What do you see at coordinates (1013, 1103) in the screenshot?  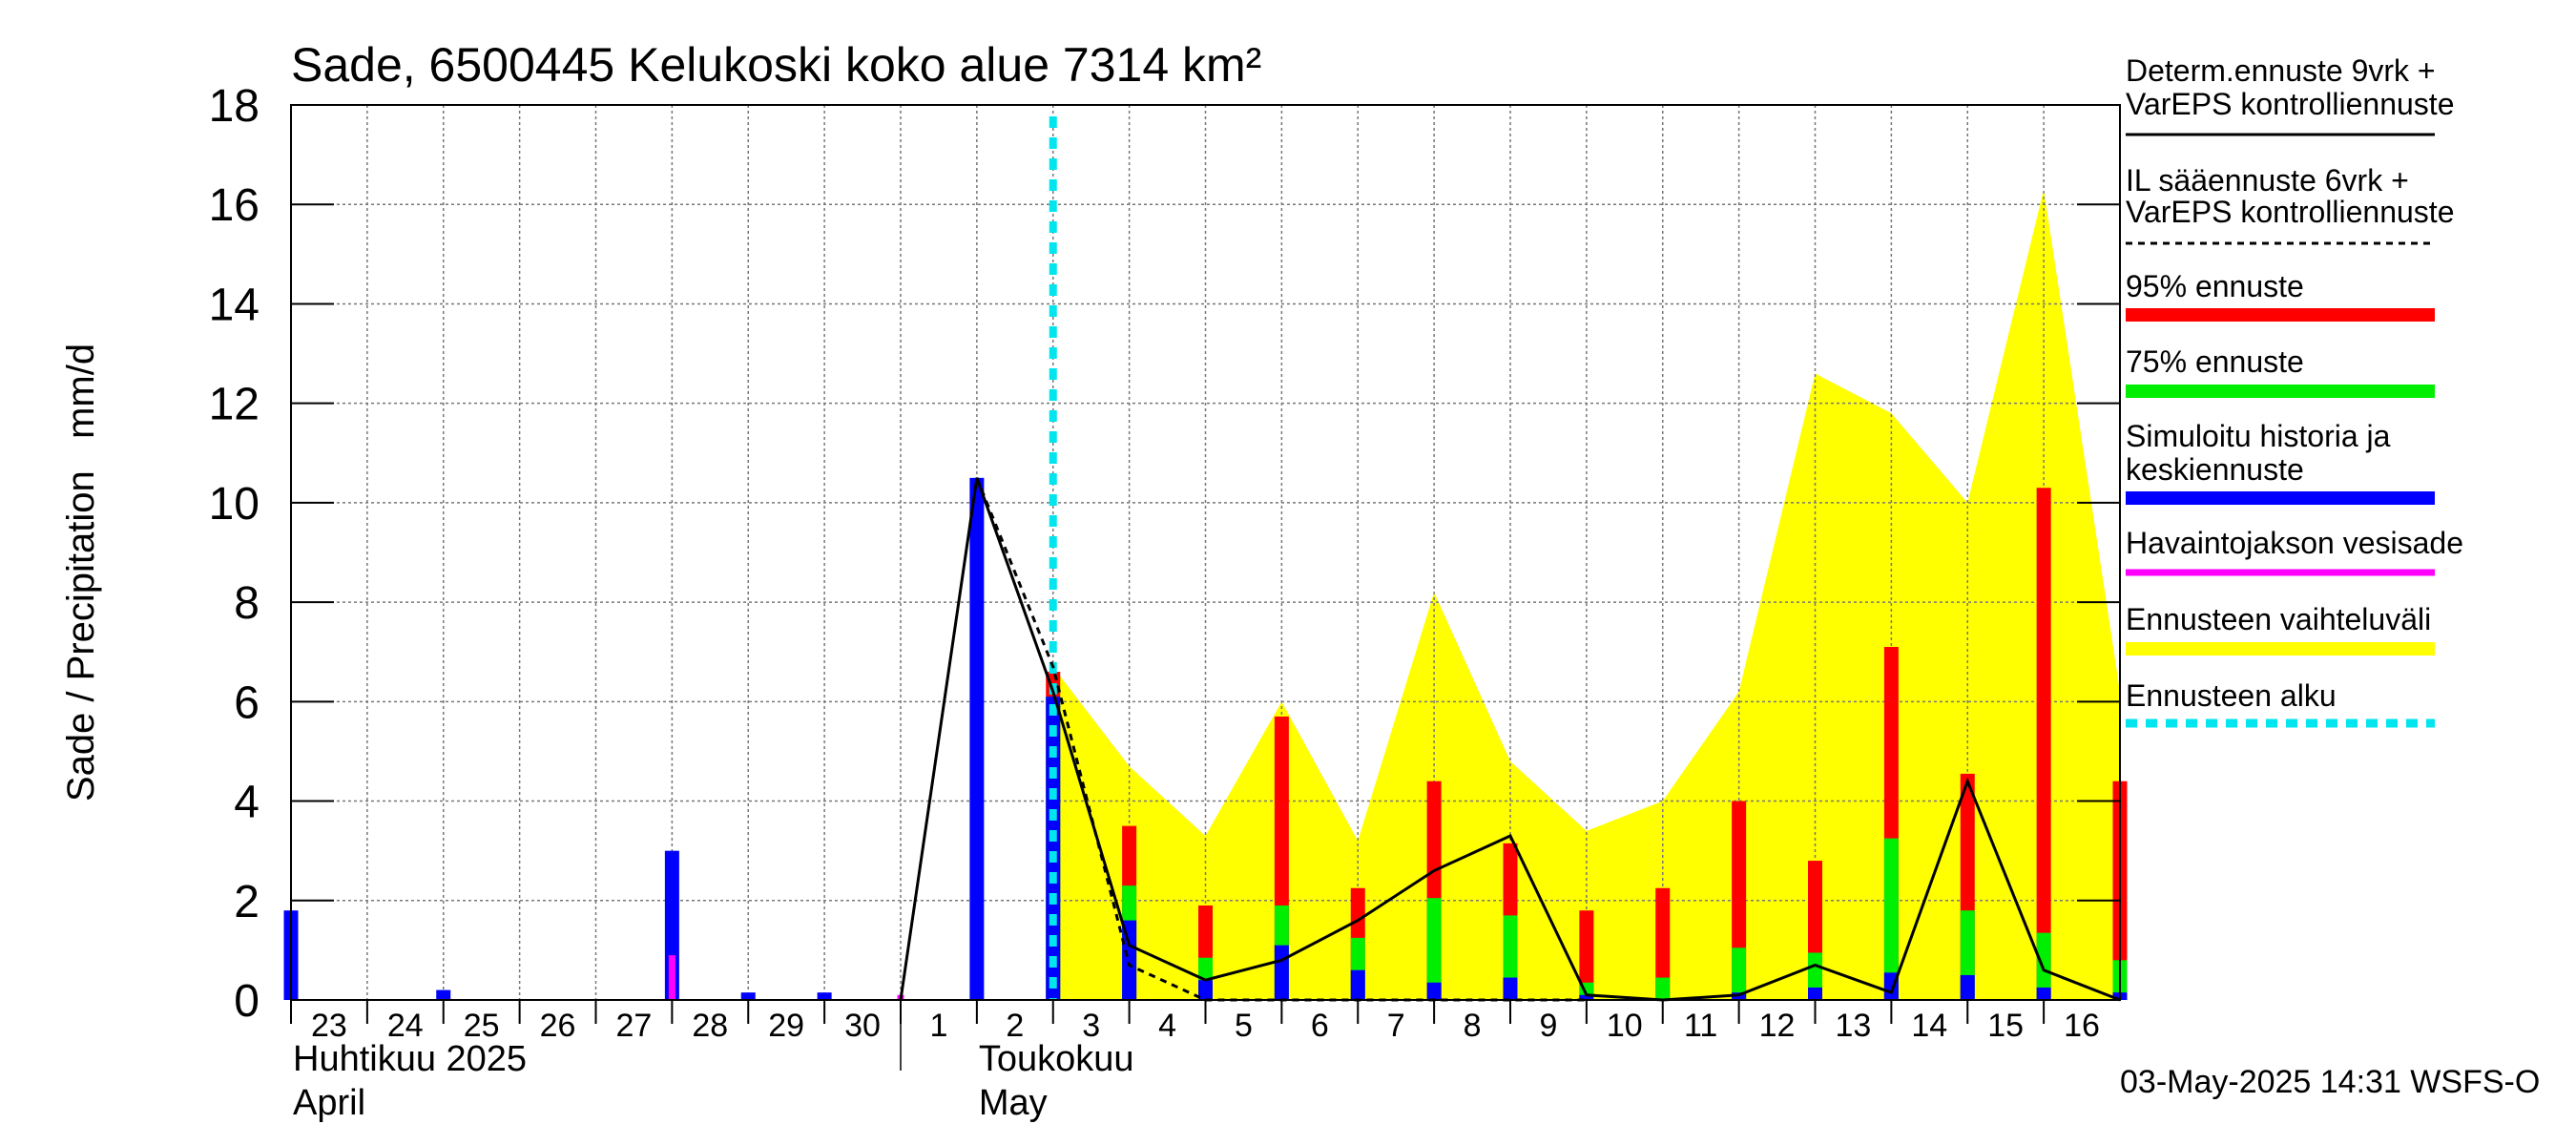 I see `month-label-en: May` at bounding box center [1013, 1103].